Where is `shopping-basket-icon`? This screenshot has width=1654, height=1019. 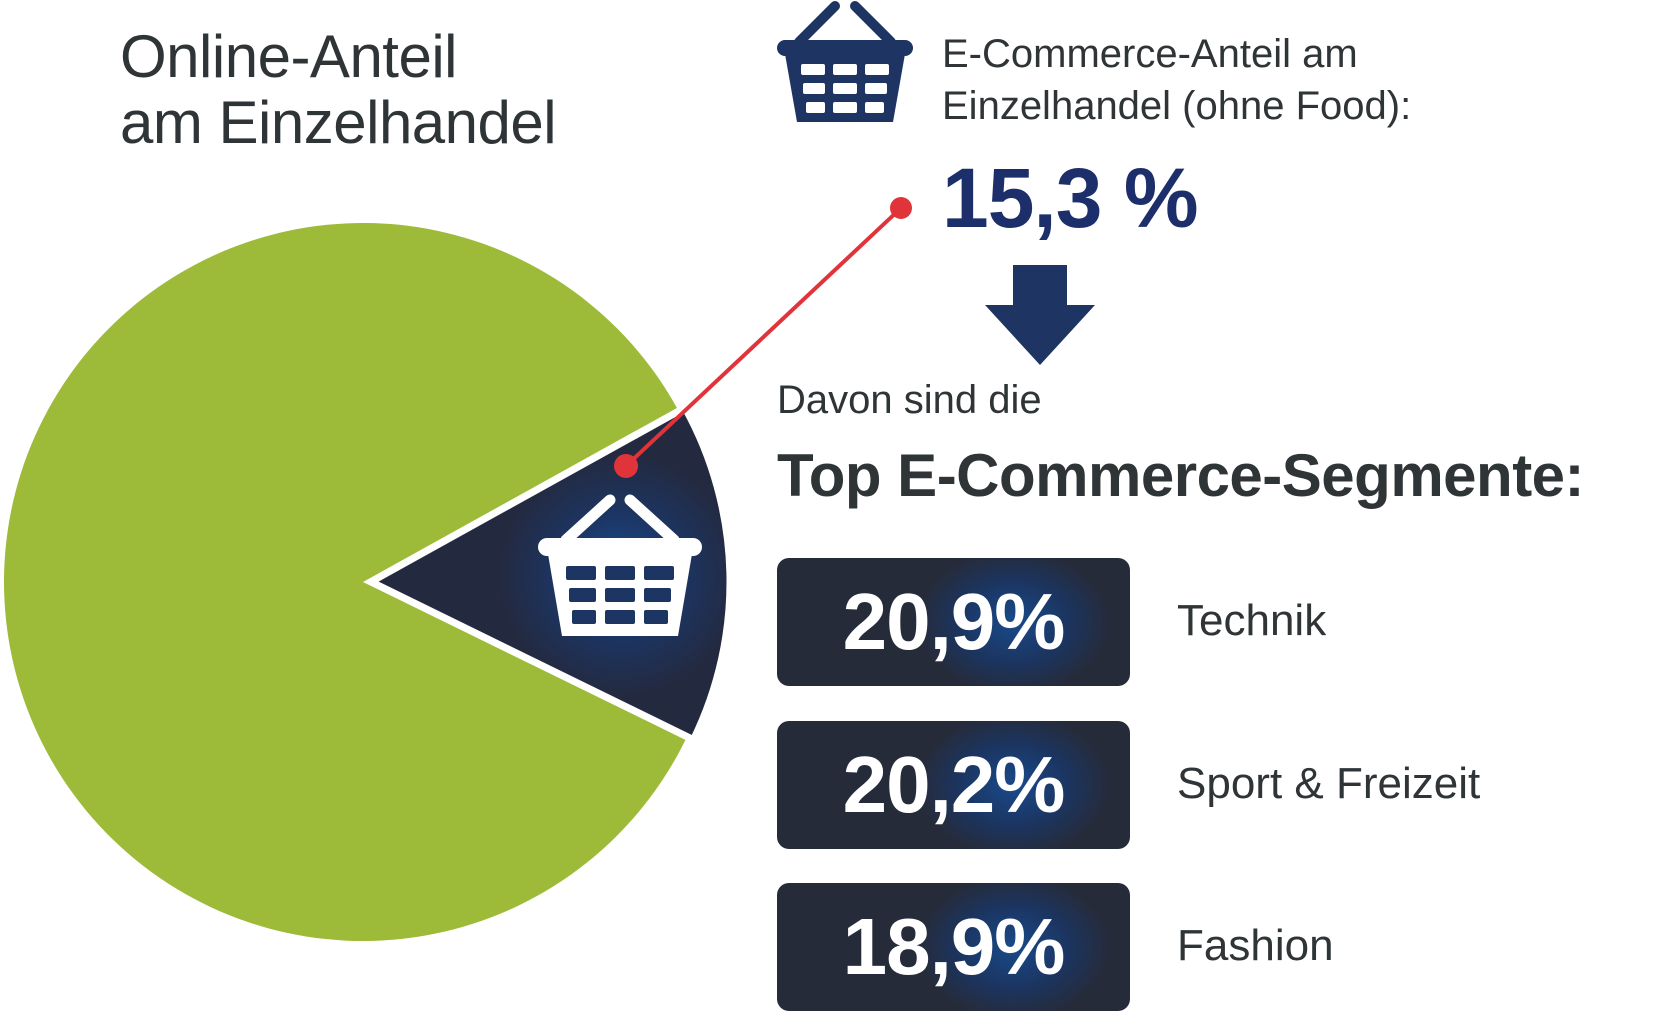
shopping-basket-icon is located at coordinates (845, 61).